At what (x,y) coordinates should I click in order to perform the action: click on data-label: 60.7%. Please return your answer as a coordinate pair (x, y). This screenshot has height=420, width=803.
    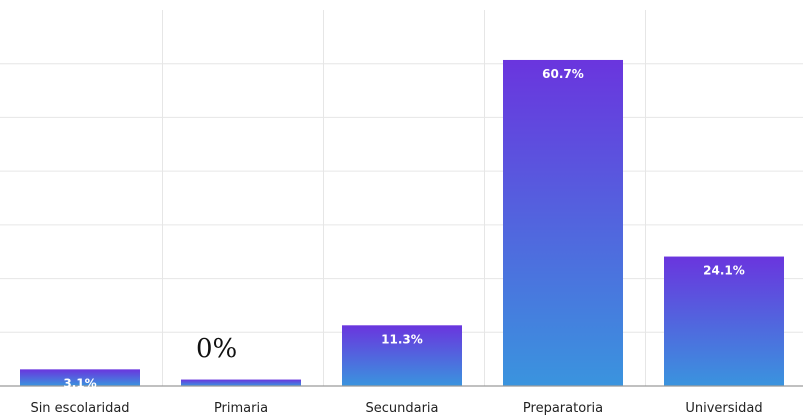
    Looking at the image, I should click on (563, 74).